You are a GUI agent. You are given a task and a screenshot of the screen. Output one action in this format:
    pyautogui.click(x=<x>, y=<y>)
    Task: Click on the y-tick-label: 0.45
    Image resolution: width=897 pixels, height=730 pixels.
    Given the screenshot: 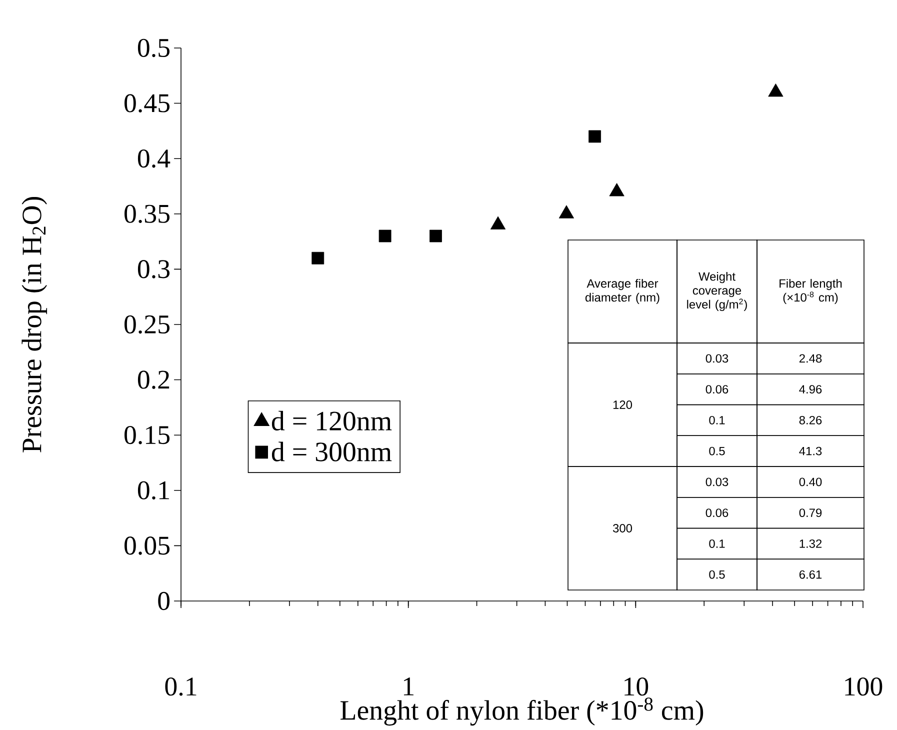 What is the action you would take?
    pyautogui.click(x=147, y=103)
    